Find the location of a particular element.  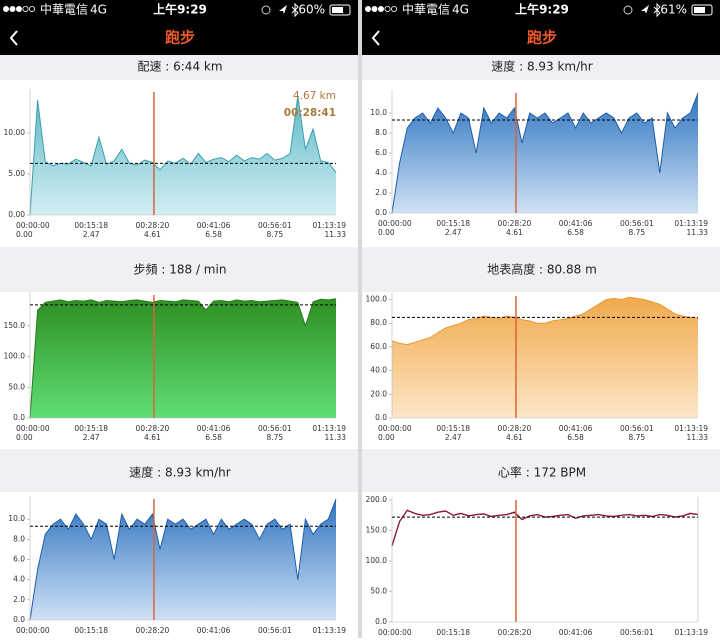

chart-title: 地表高度 : 80.88 m is located at coordinates (542, 269).